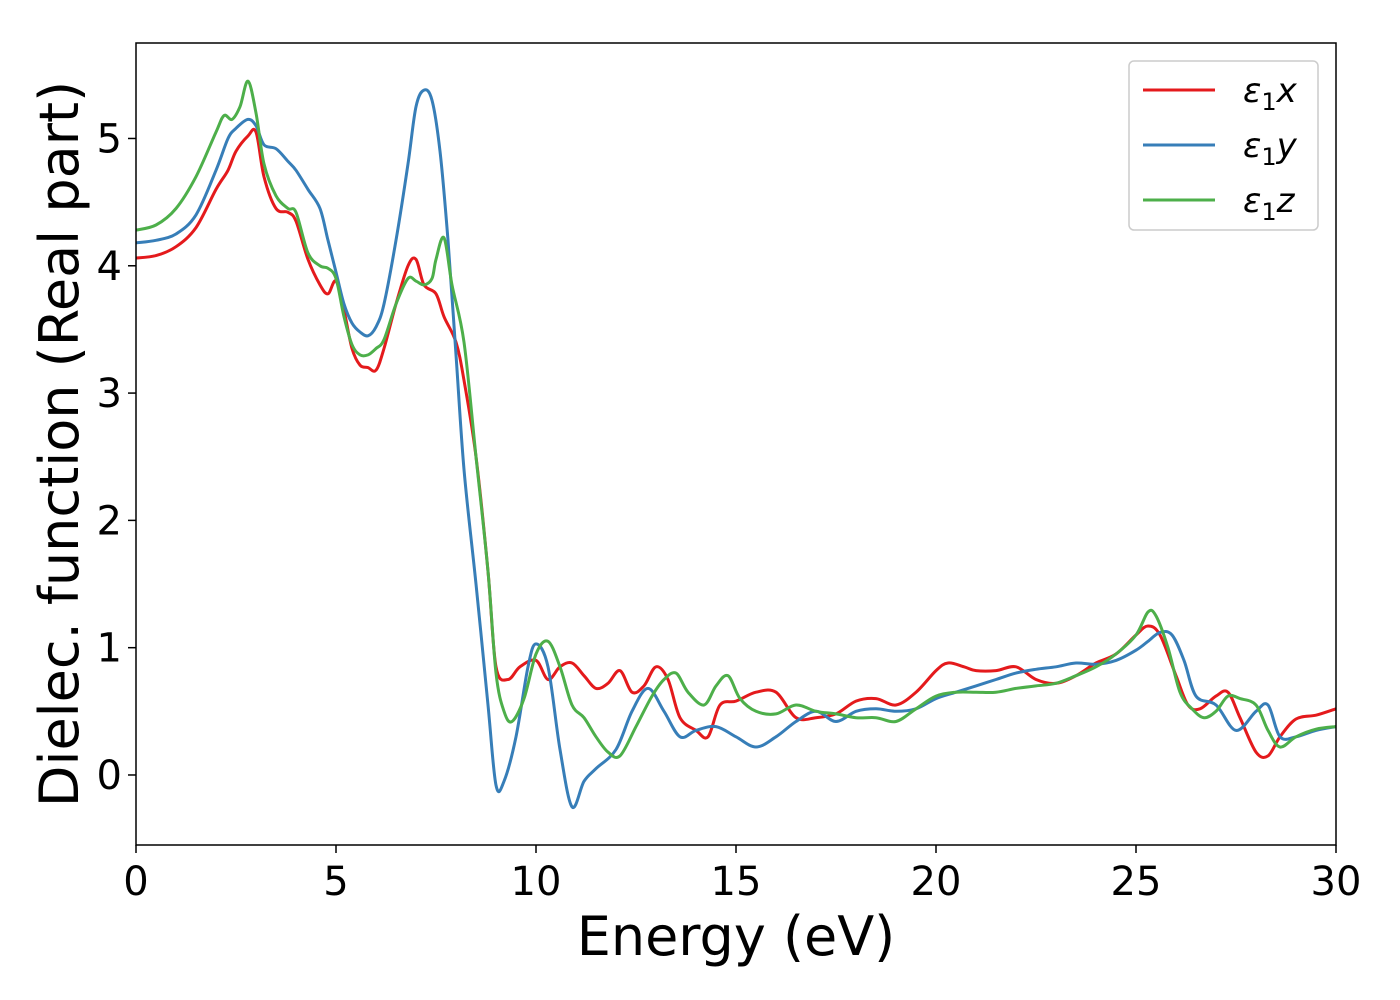 The width and height of the screenshot is (1400, 1000). I want to click on y-axis-title: Dielec. function (Real part), so click(59, 444).